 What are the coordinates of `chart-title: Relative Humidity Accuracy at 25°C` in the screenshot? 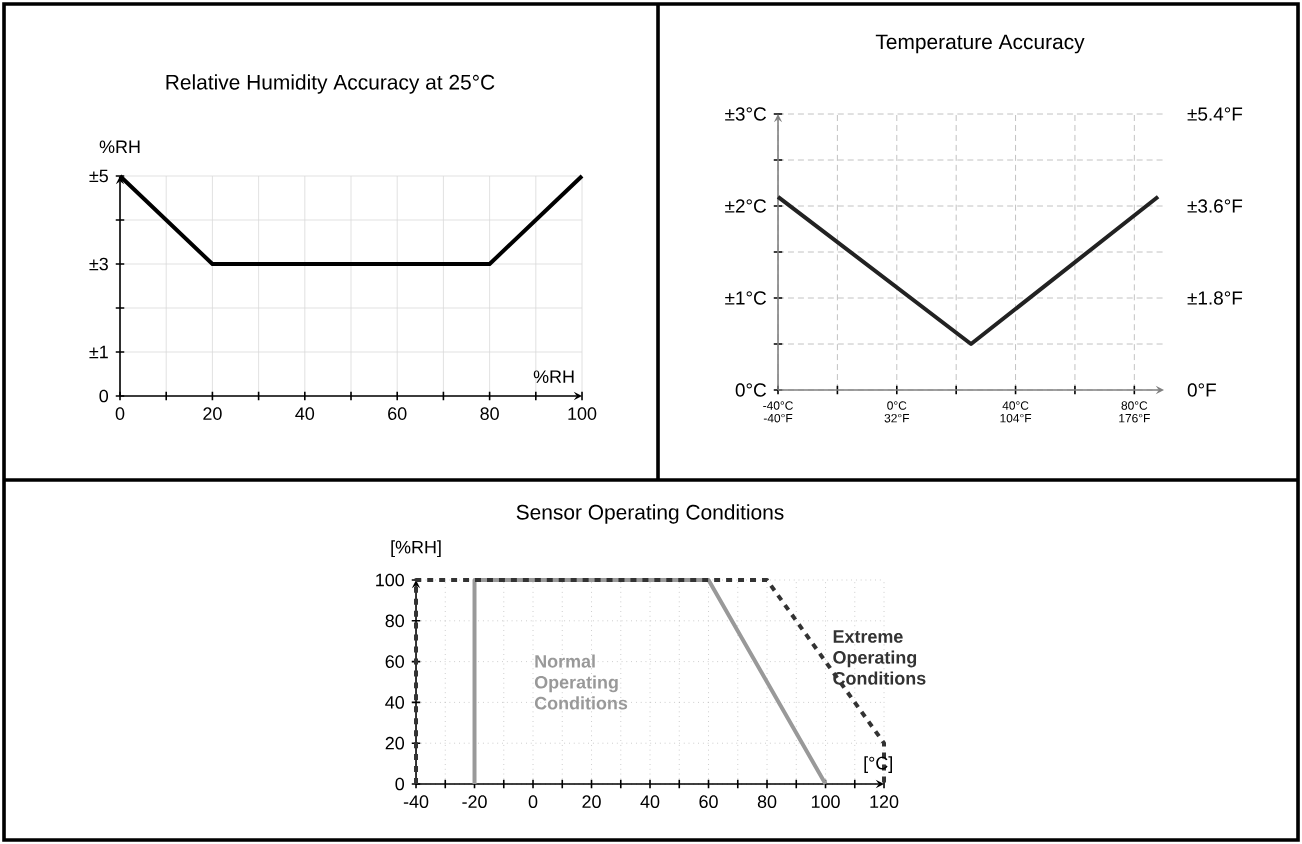 It's located at (330, 84).